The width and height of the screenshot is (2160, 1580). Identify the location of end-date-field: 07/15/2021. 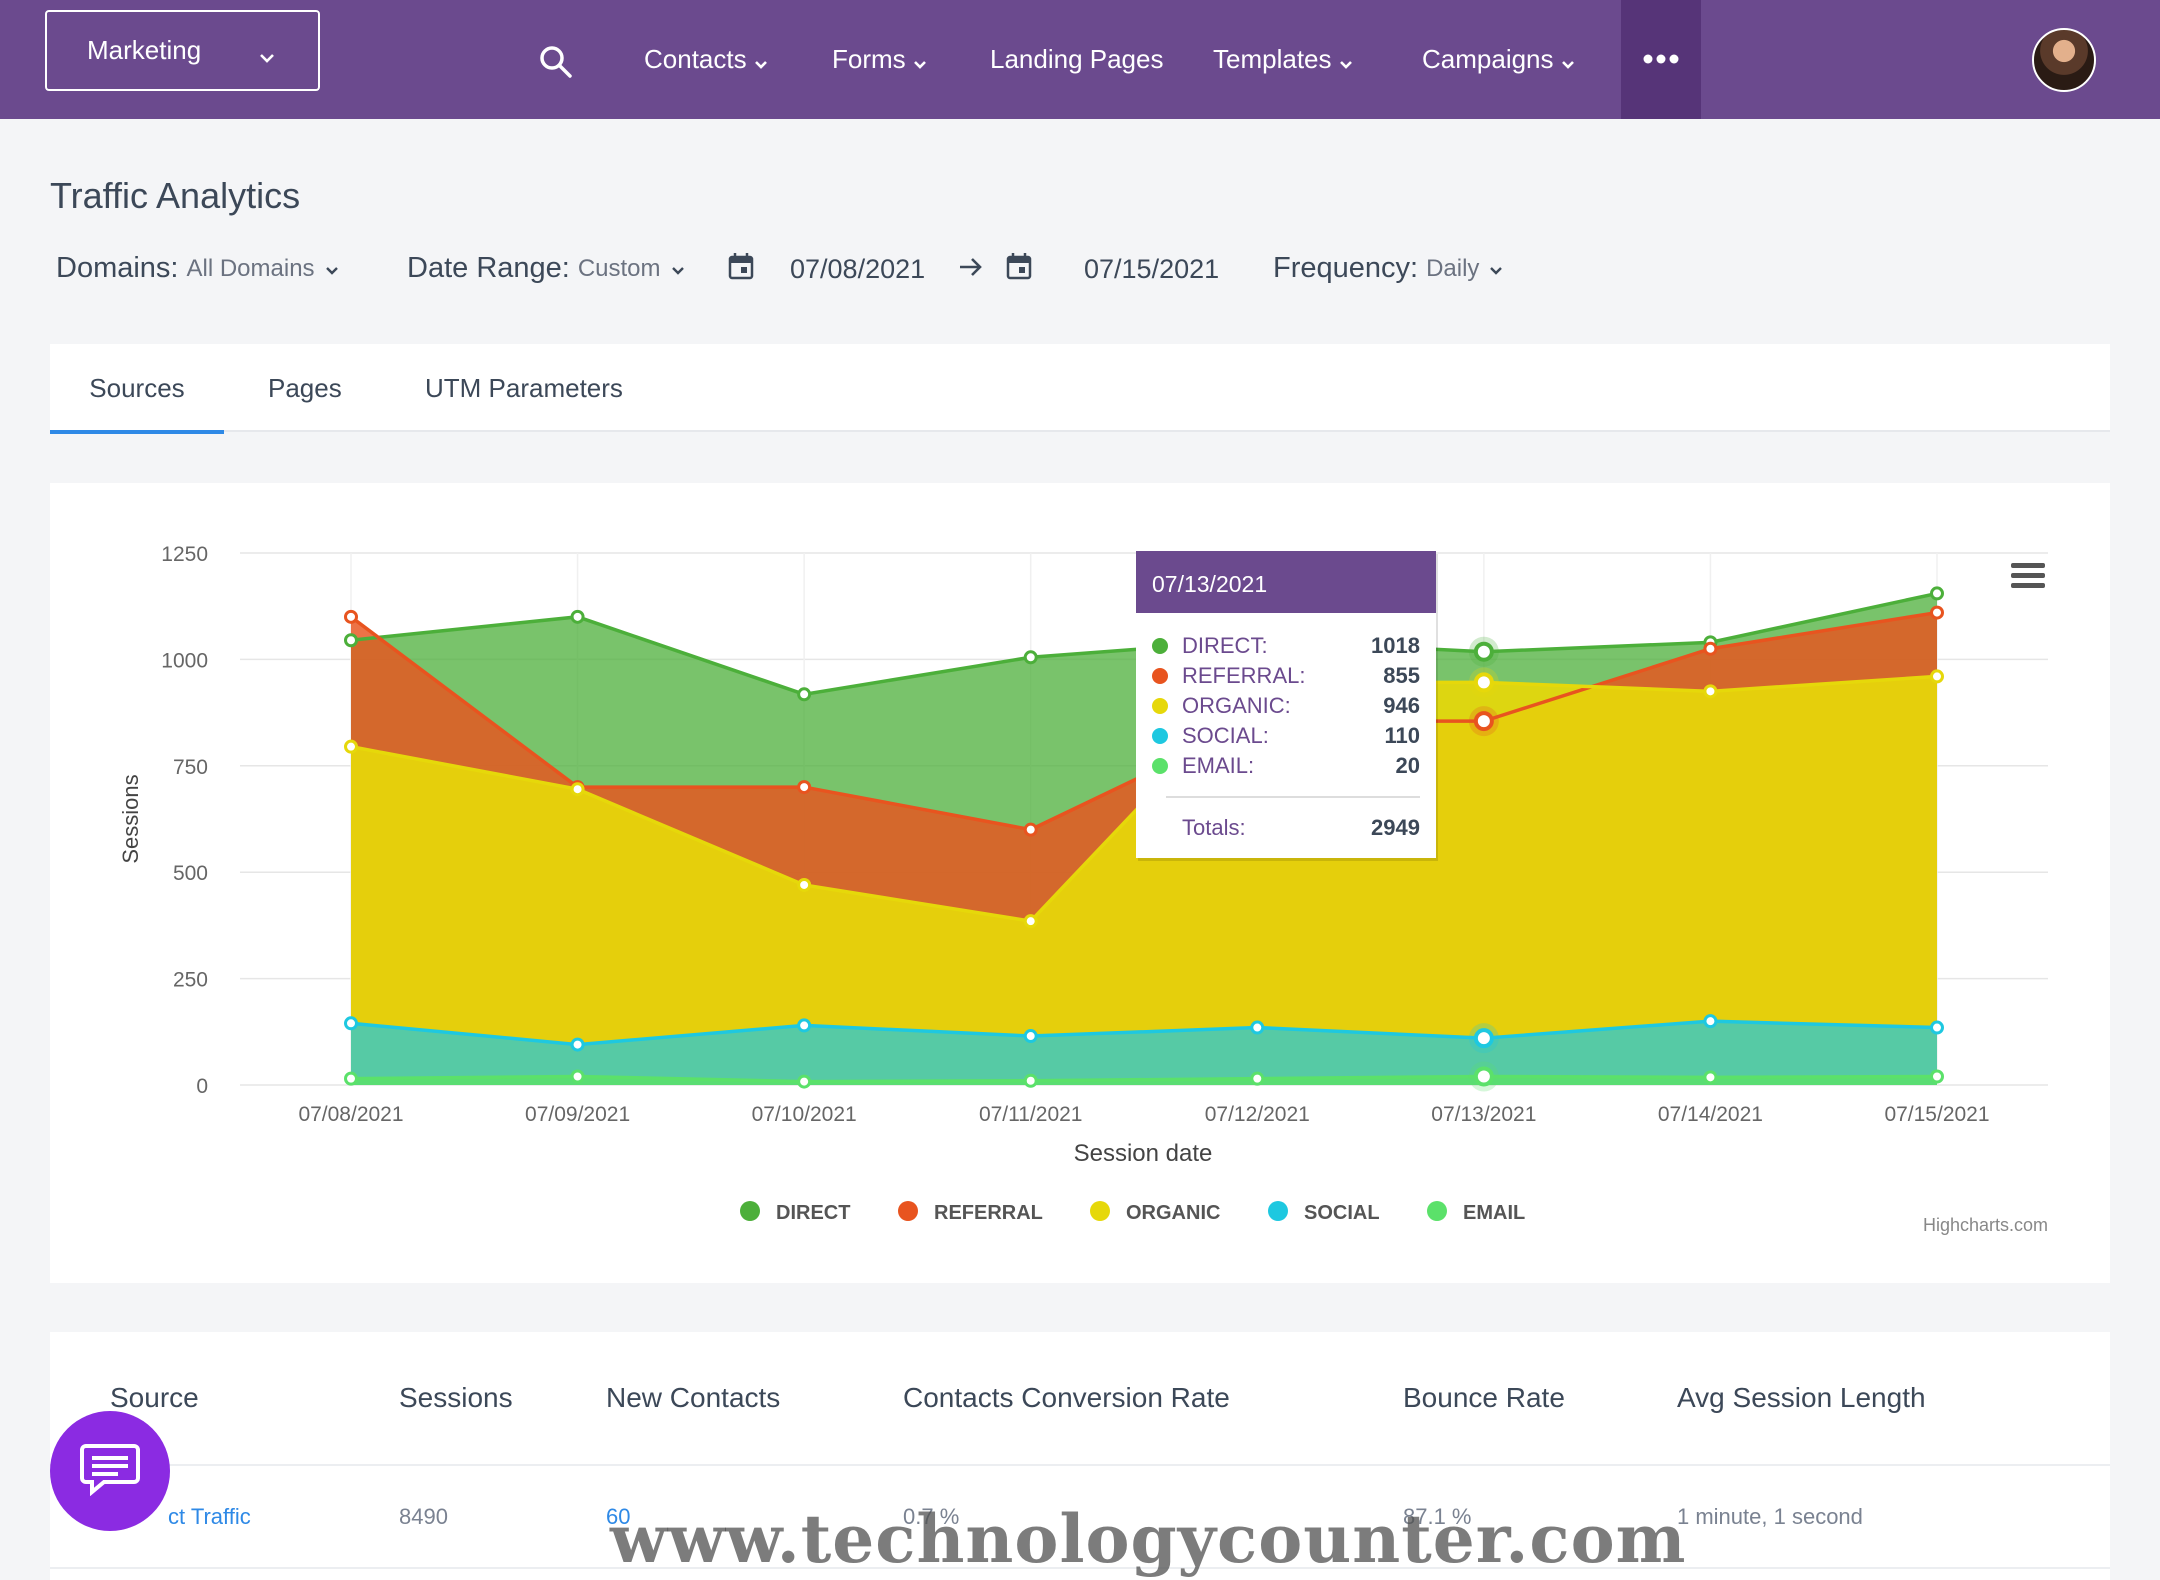
(1112, 269).